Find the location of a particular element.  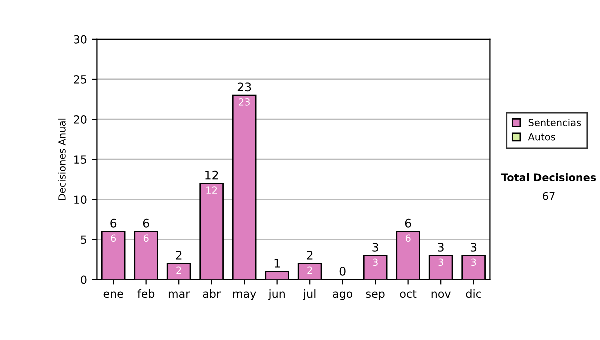

data-label: 23 is located at coordinates (244, 102).